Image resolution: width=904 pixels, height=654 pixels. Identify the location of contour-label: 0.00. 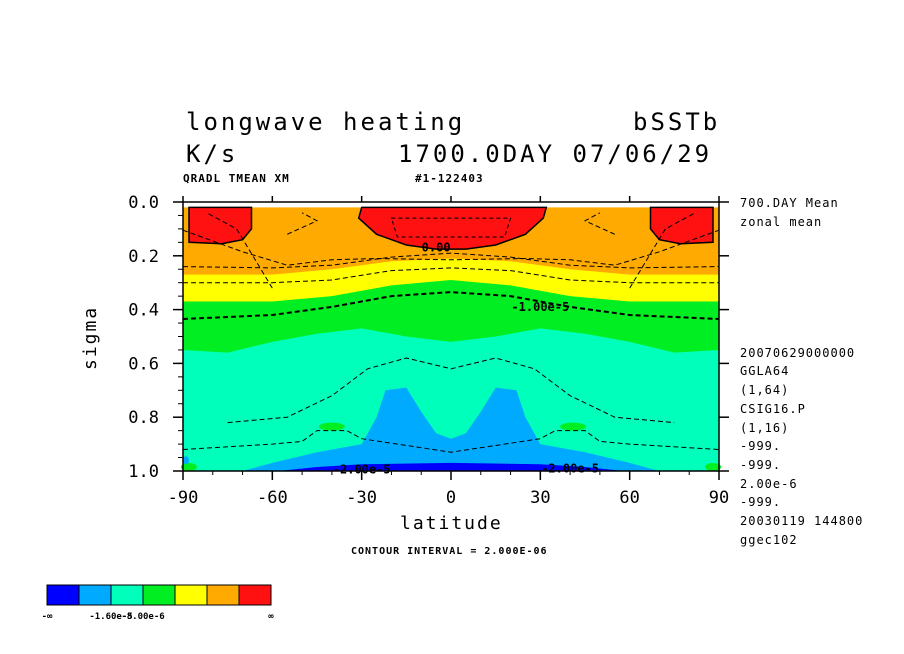
(436, 248).